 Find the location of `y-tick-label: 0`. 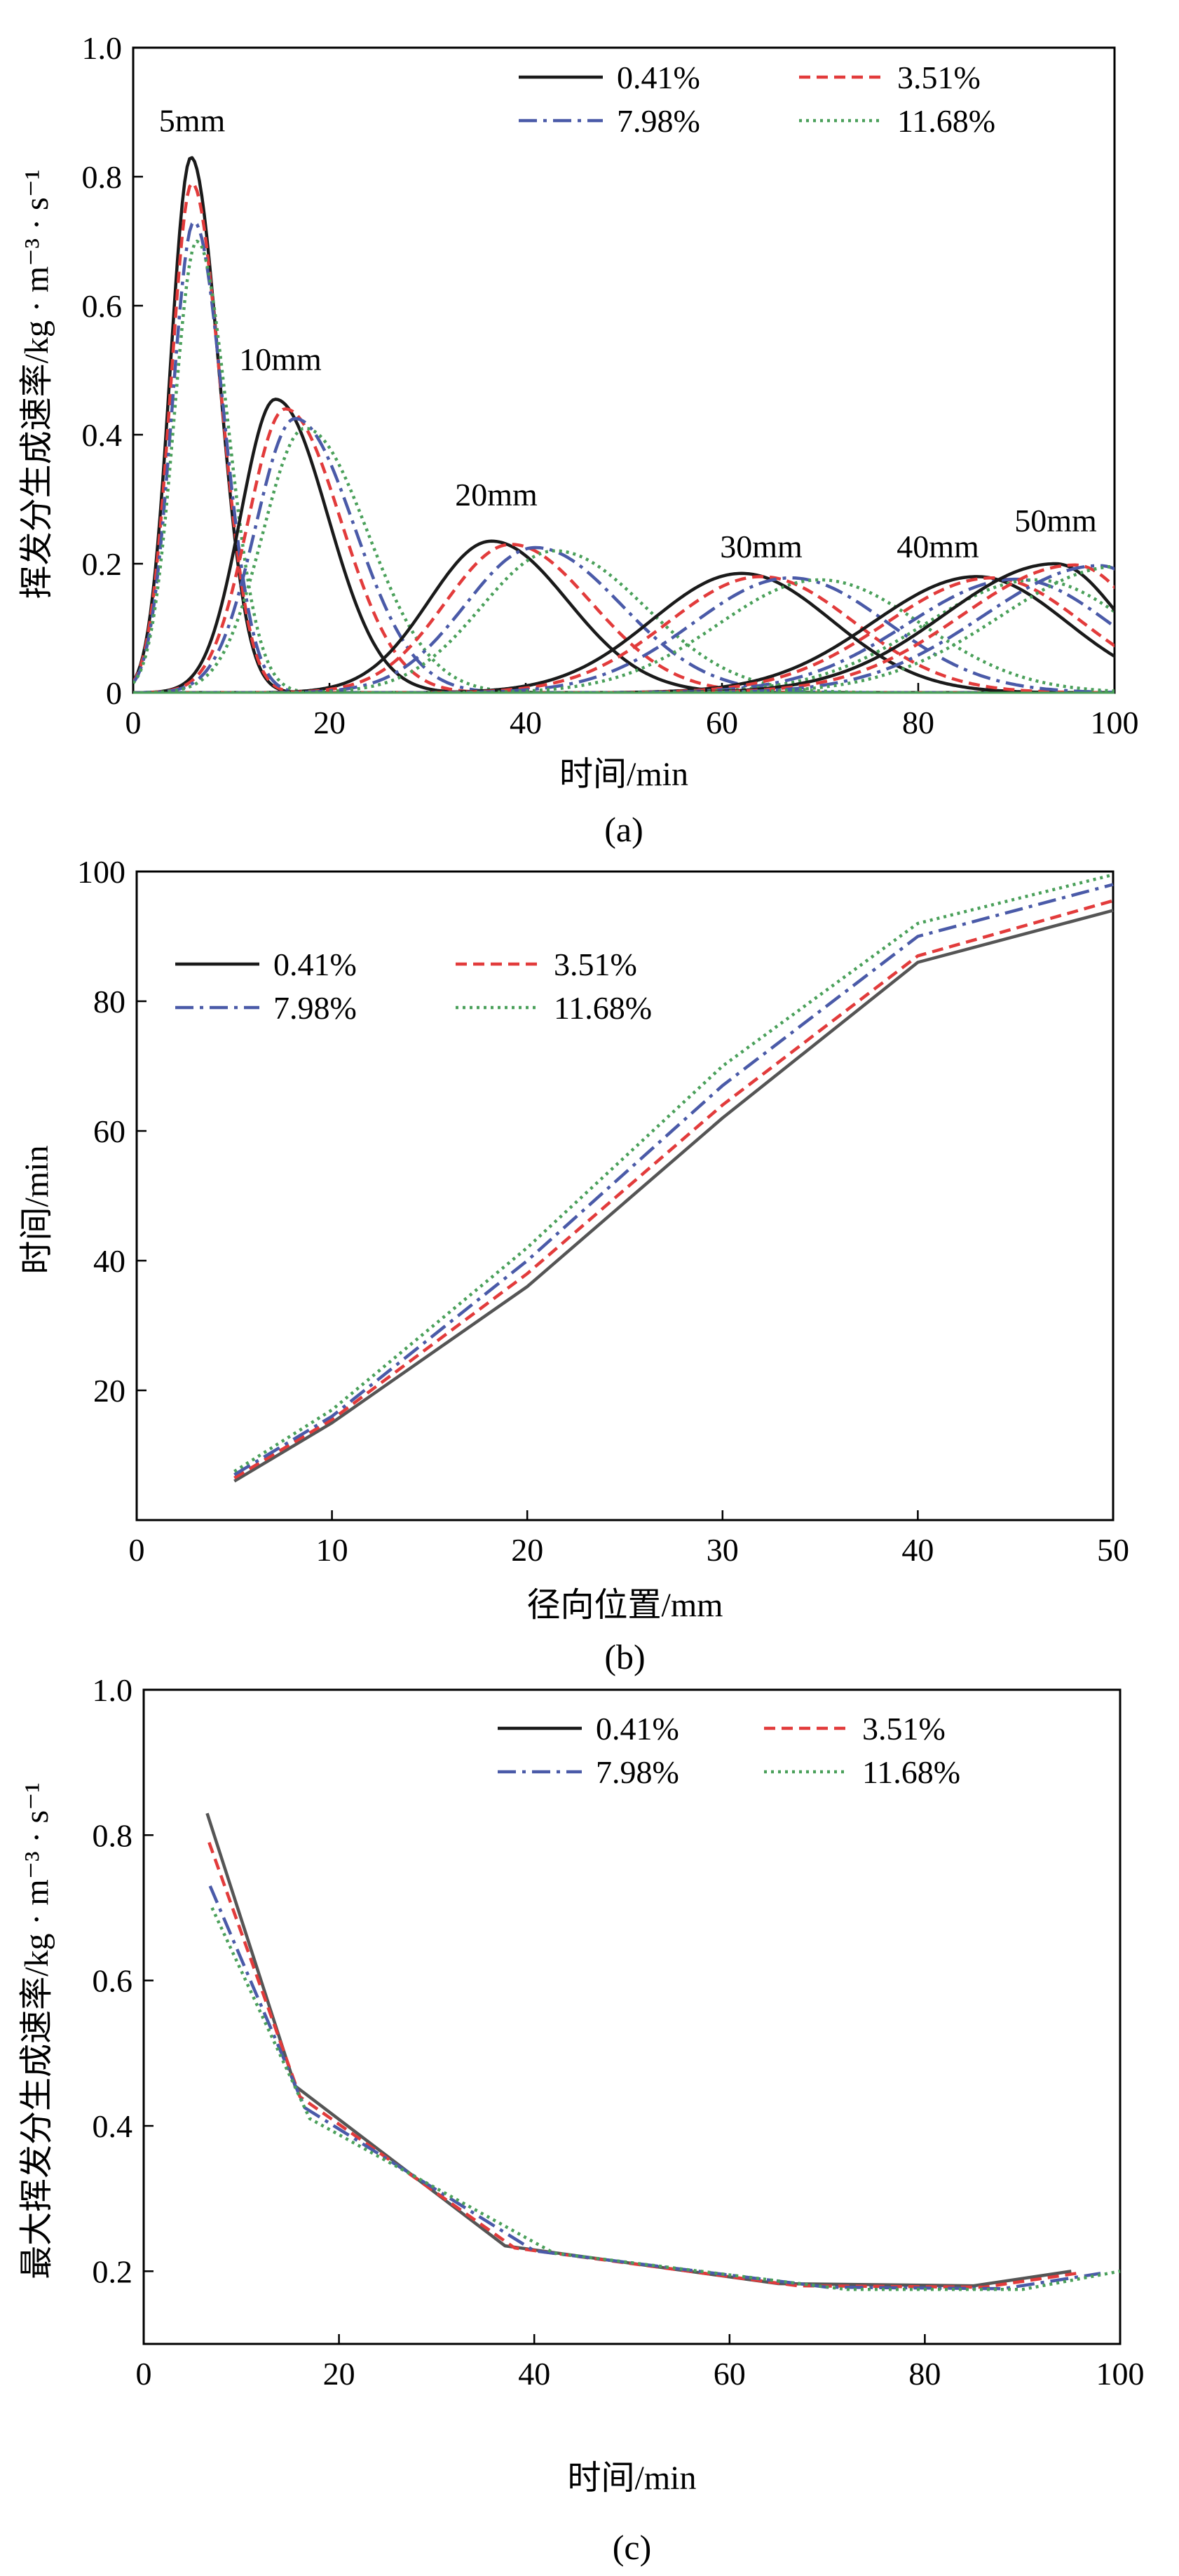

y-tick-label: 0 is located at coordinates (114, 693).